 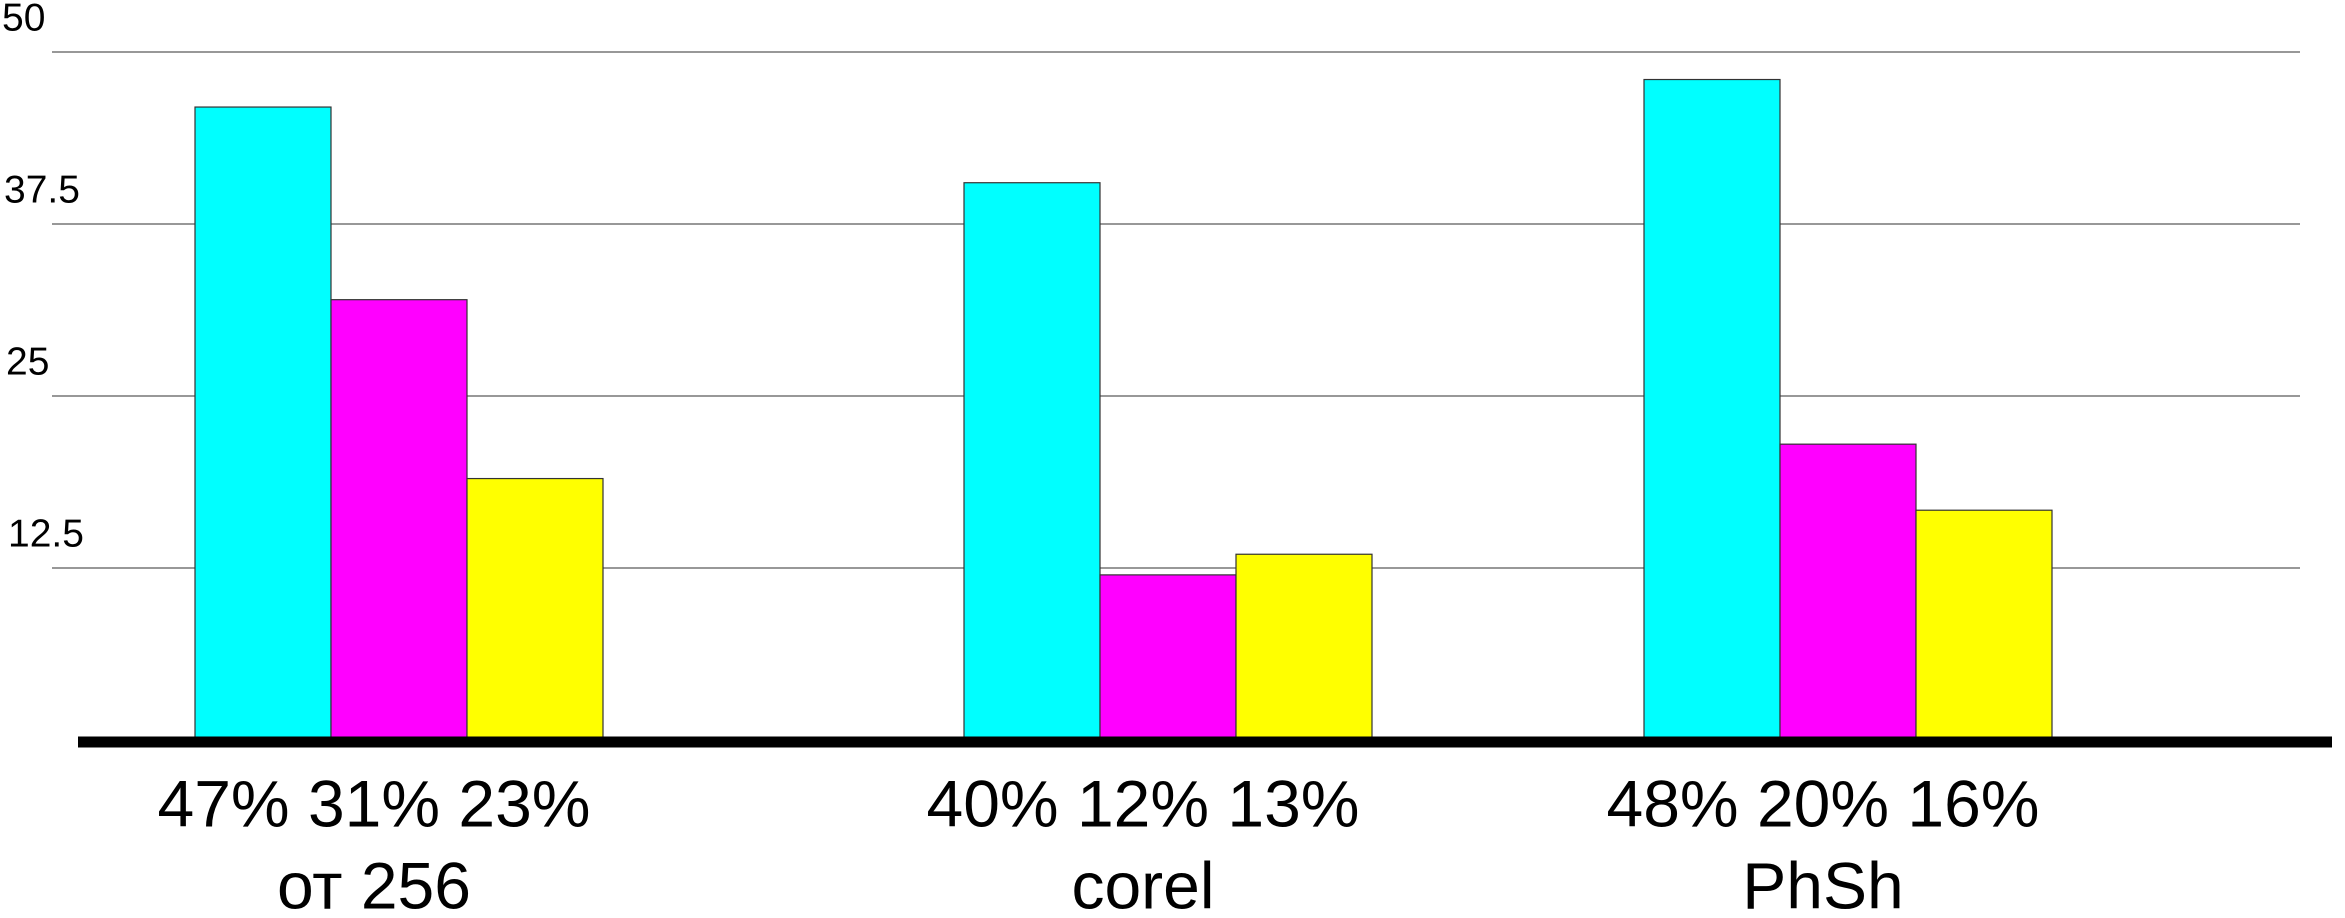 I want to click on x-tick-label: 40% 12% 13%, so click(x=1143, y=803).